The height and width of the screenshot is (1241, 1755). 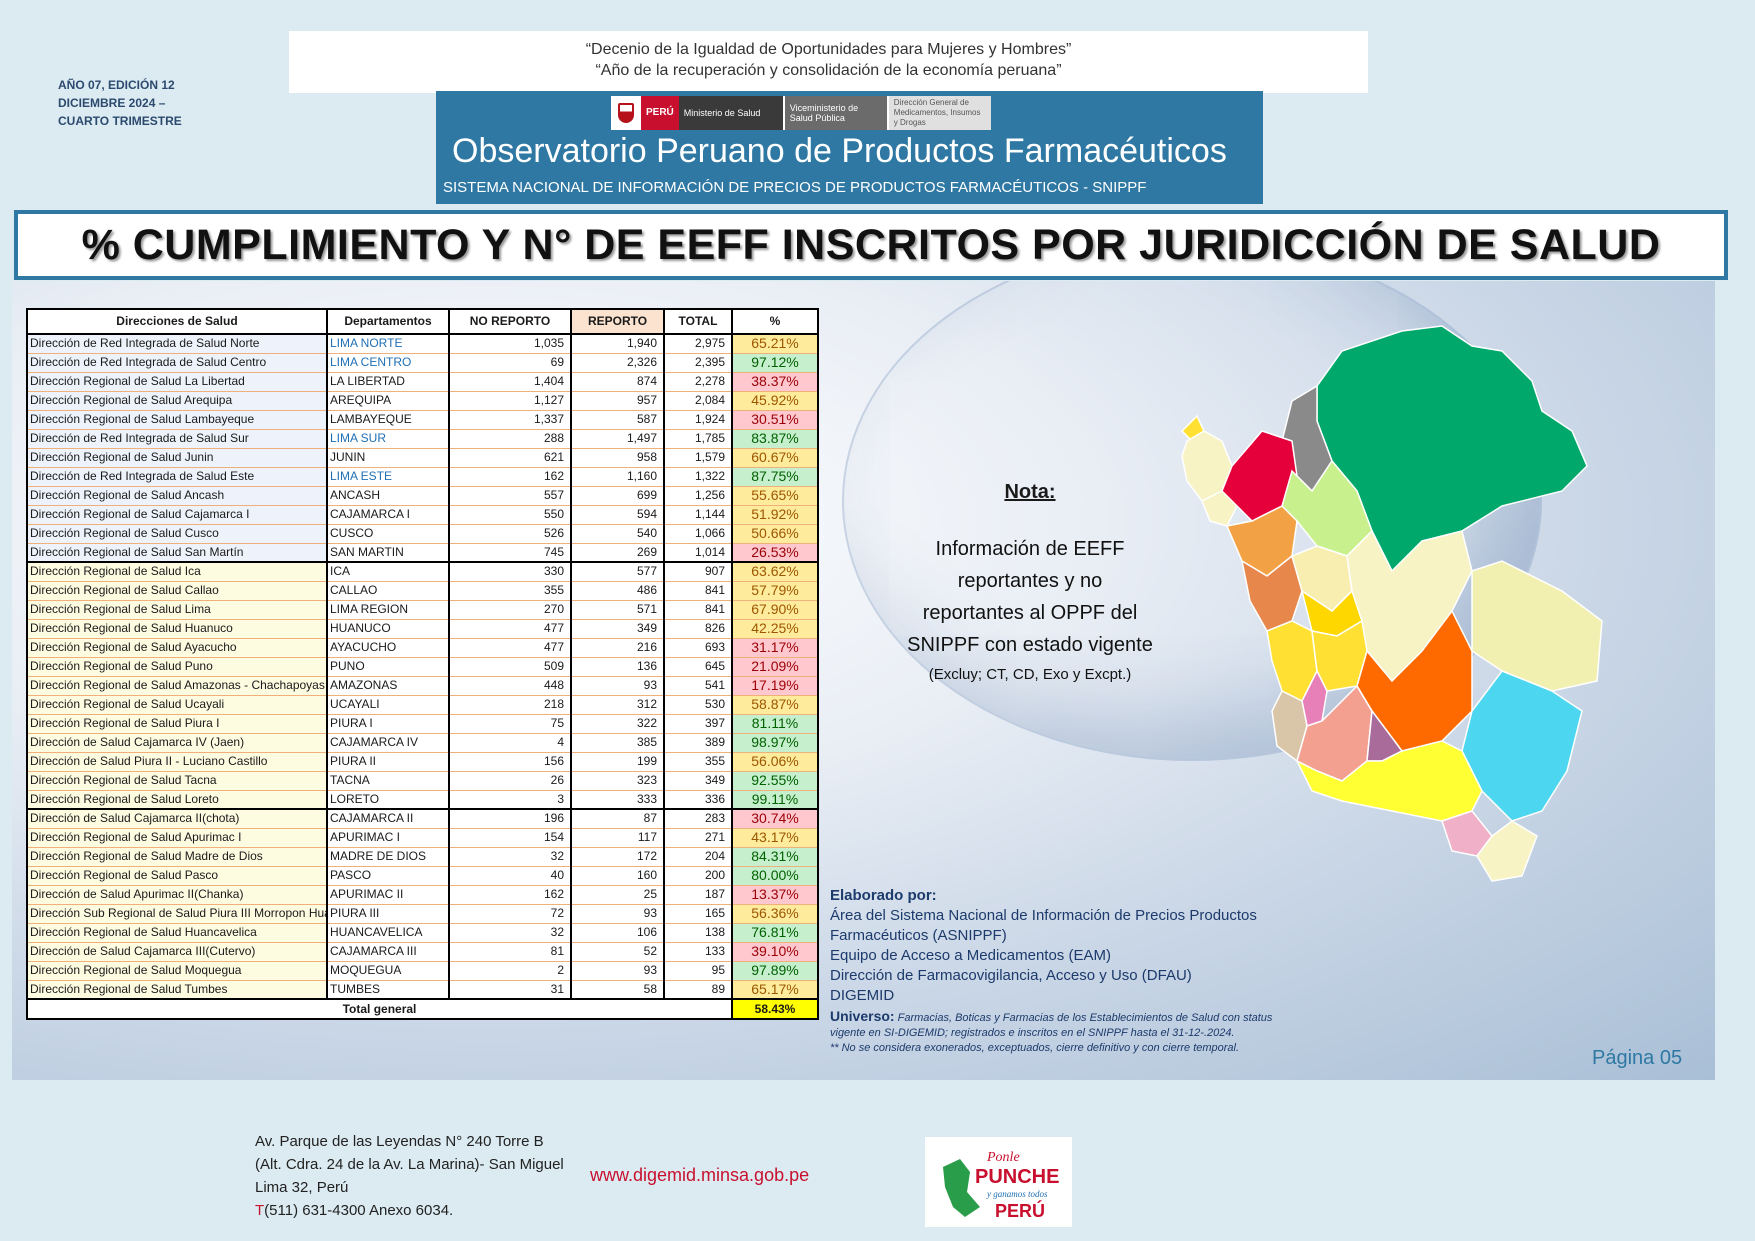 I want to click on cell-percent: 30.51%, so click(x=775, y=420).